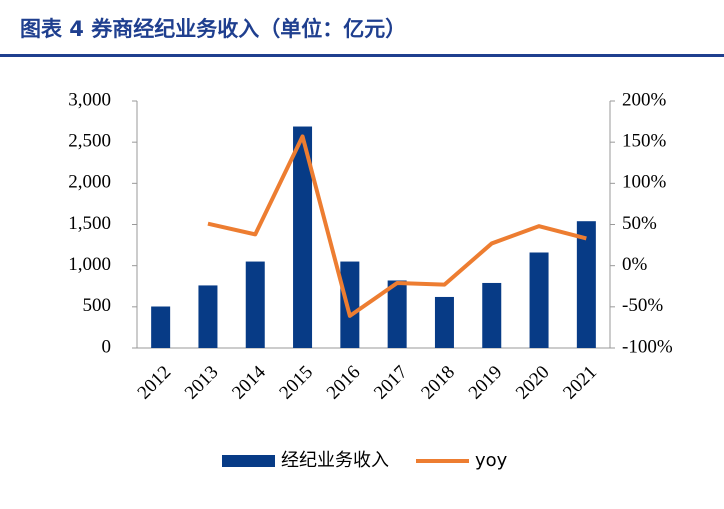 This screenshot has width=724, height=509. Describe the element at coordinates (486, 383) in the screenshot. I see `x-tick-label: 2019` at that location.